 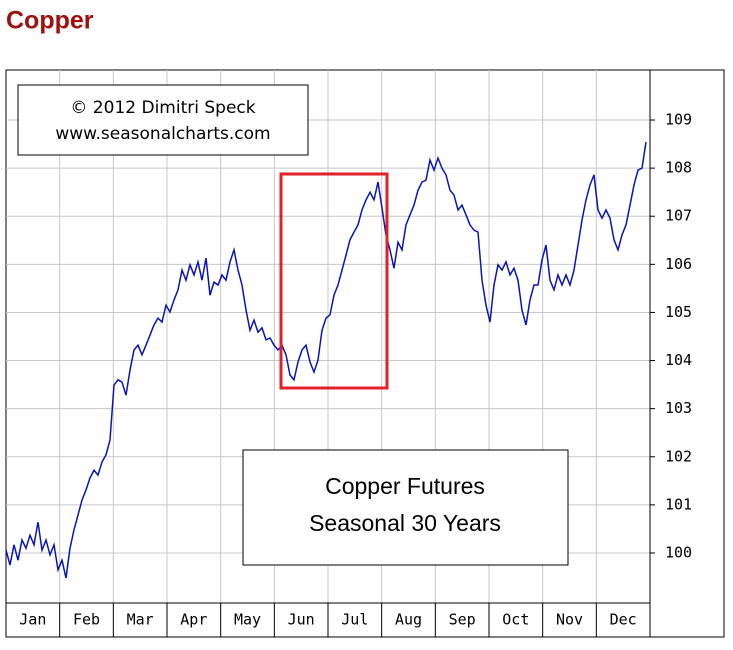 What do you see at coordinates (86, 620) in the screenshot?
I see `x-tick-label: Feb` at bounding box center [86, 620].